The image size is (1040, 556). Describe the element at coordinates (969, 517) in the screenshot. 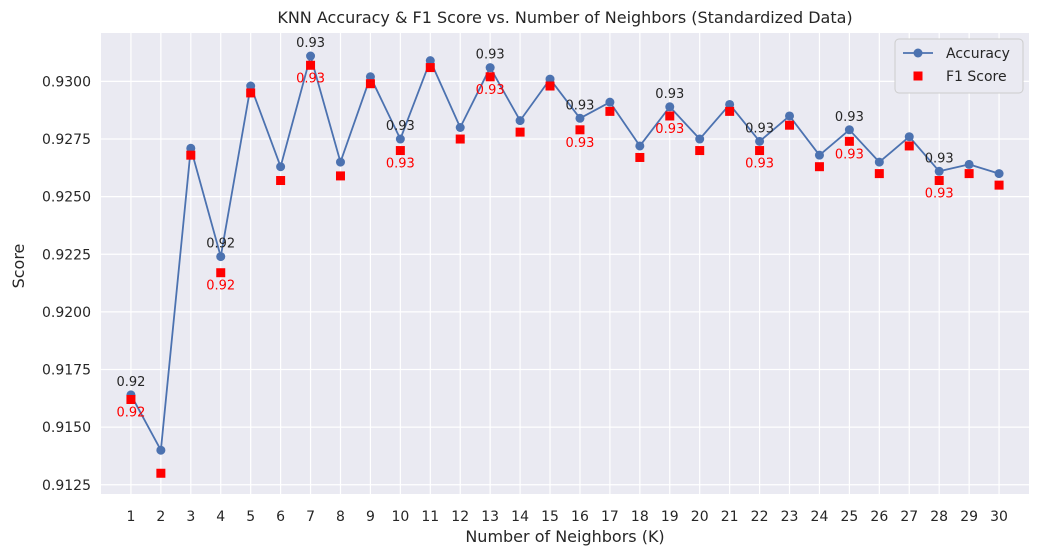

I see `x-tick-label: 29` at that location.